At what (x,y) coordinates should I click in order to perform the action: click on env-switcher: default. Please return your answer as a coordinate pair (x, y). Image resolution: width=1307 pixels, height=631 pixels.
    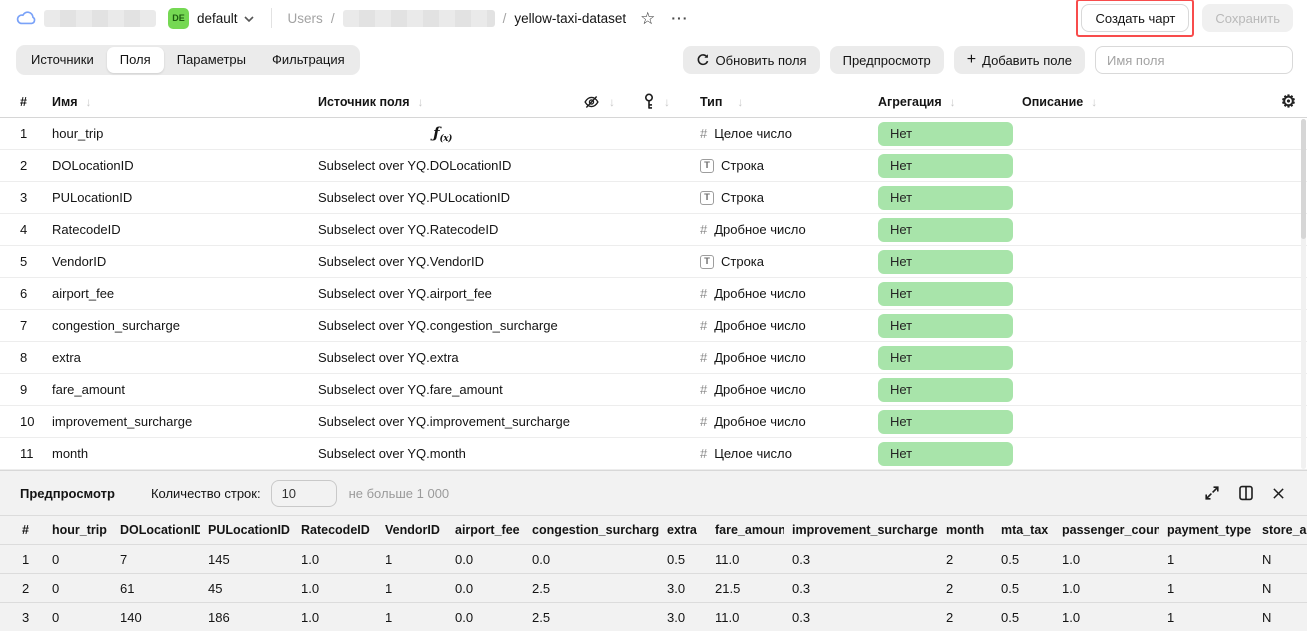
    Looking at the image, I should click on (226, 18).